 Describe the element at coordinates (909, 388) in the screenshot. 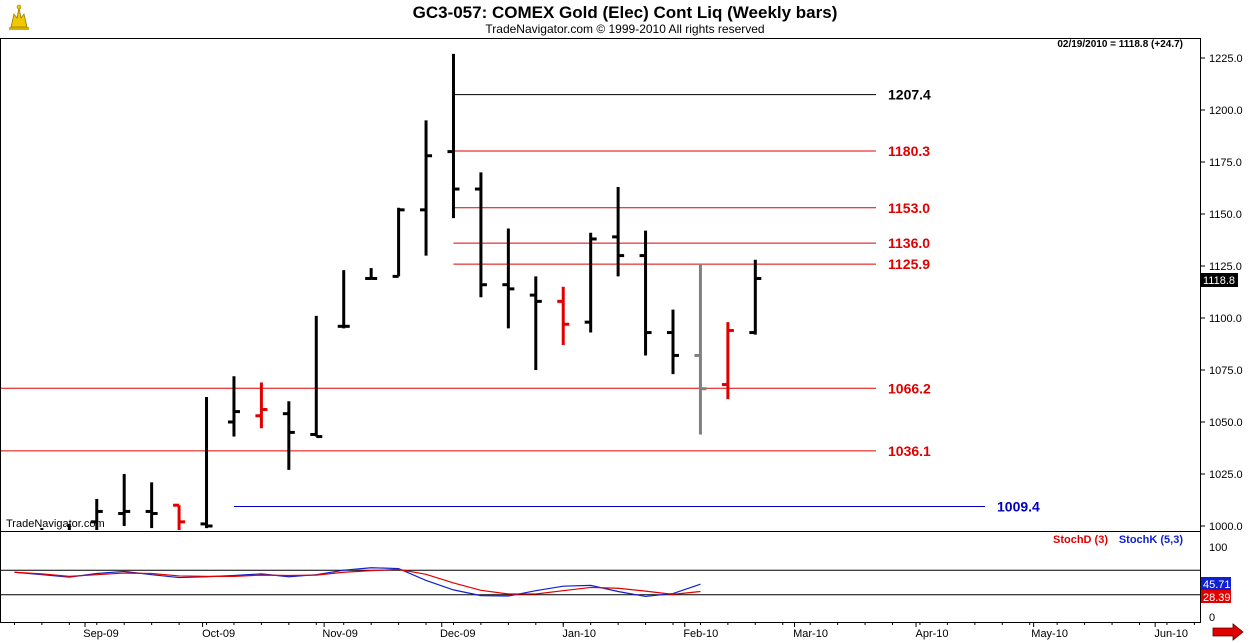

I see `level-label: 1066.2` at that location.